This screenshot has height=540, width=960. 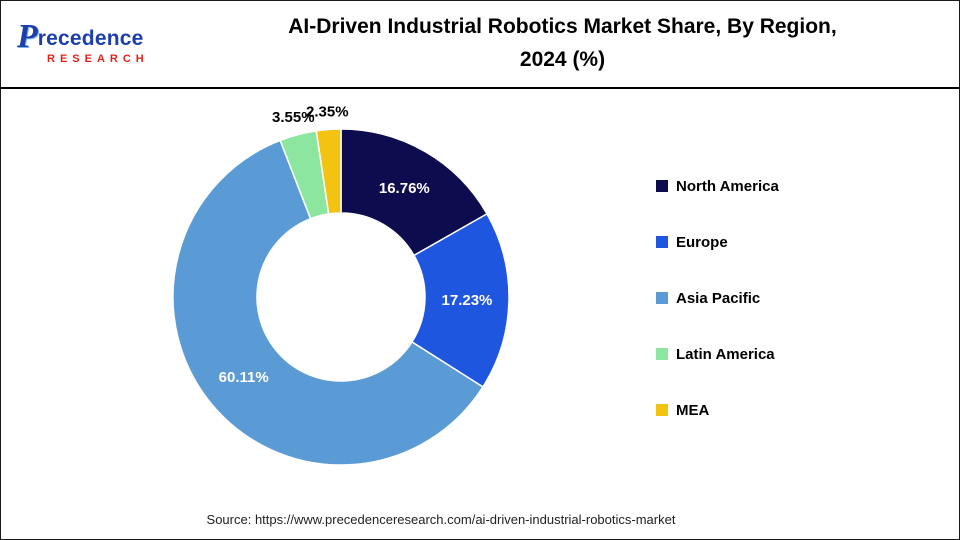 I want to click on slice-label-europe: 17.23%, so click(x=467, y=300).